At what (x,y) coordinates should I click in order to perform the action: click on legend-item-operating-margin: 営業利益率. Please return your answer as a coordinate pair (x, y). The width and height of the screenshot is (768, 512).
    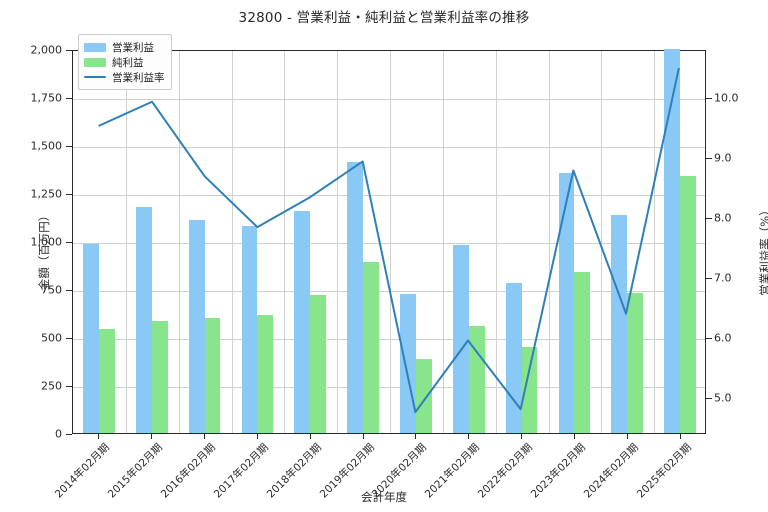
    Looking at the image, I should click on (124, 77).